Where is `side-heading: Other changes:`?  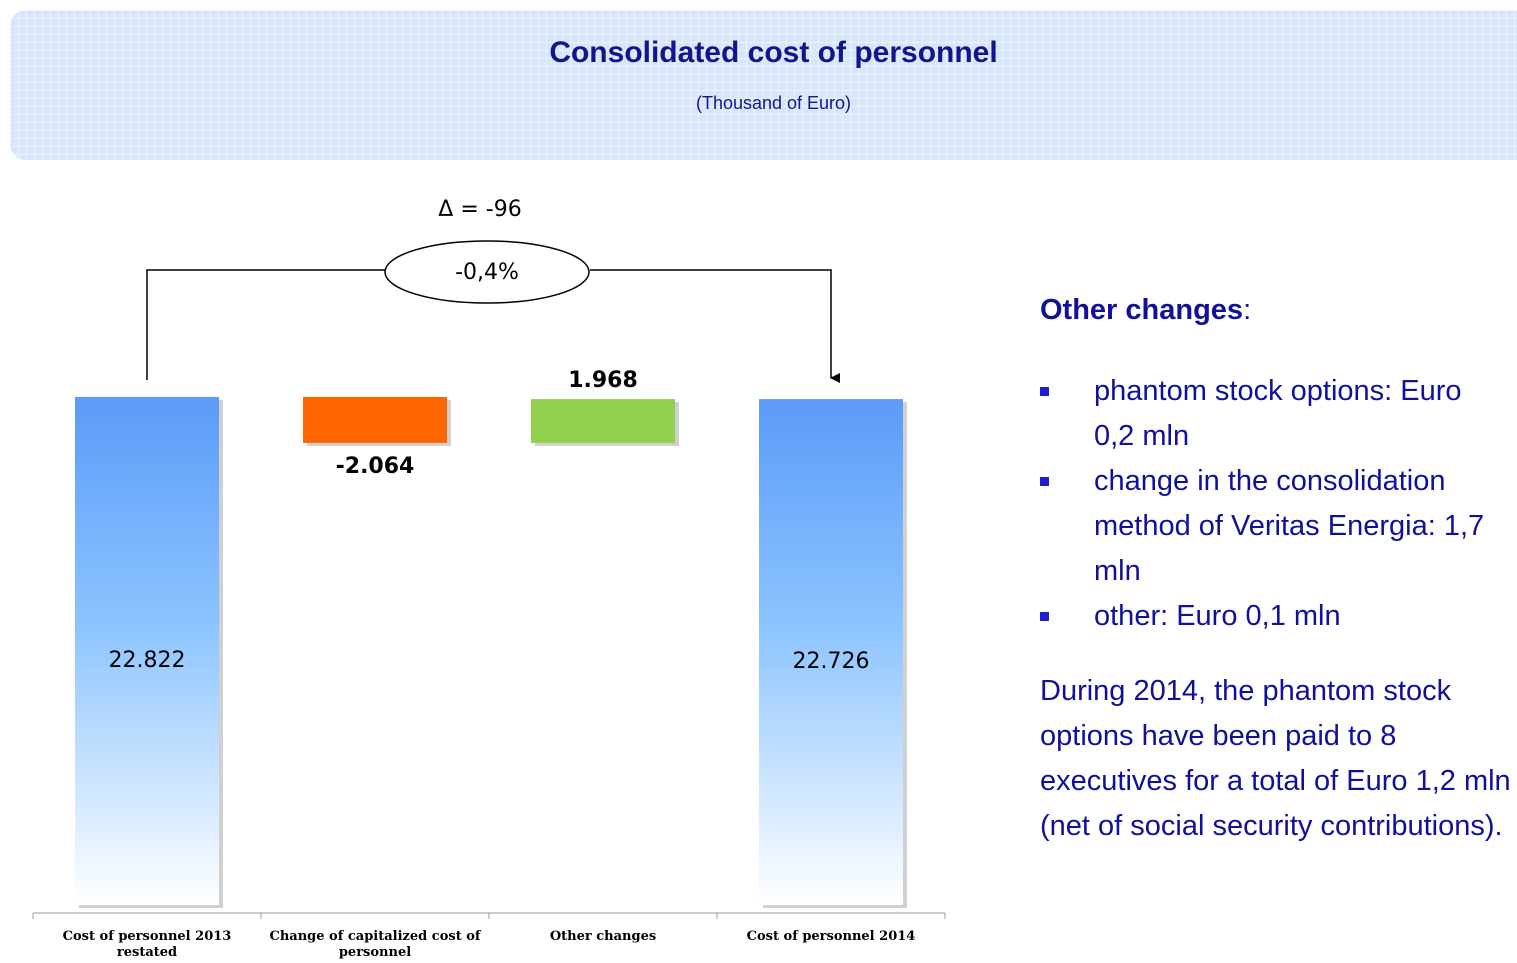 side-heading: Other changes: is located at coordinates (1278, 310).